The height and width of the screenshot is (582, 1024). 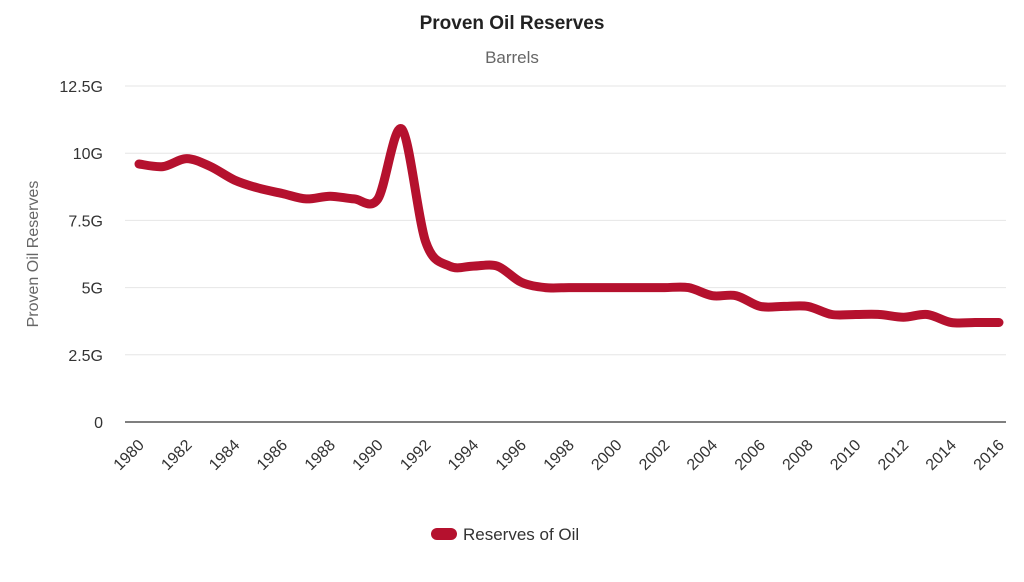 I want to click on y-tick-label: 5G, so click(x=92, y=289).